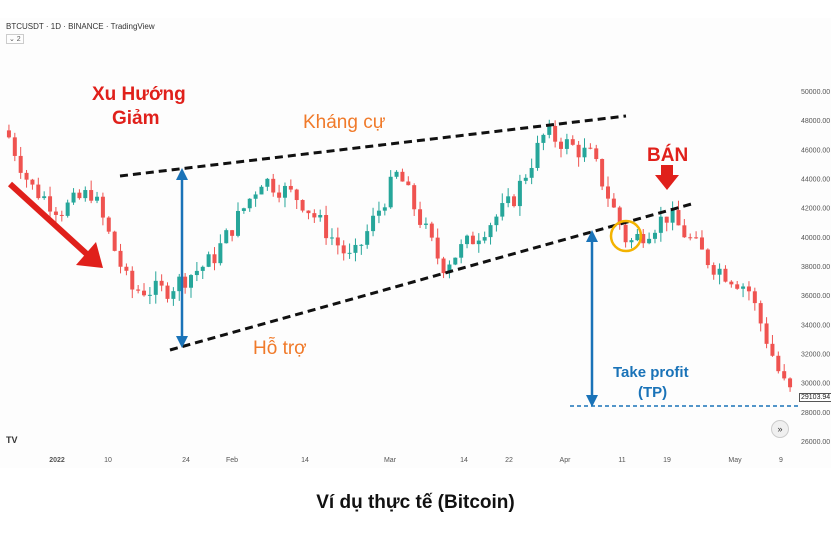 This screenshot has height=534, width=831. Describe the element at coordinates (344, 122) in the screenshot. I see `resistance-label: Kháng cự` at that location.